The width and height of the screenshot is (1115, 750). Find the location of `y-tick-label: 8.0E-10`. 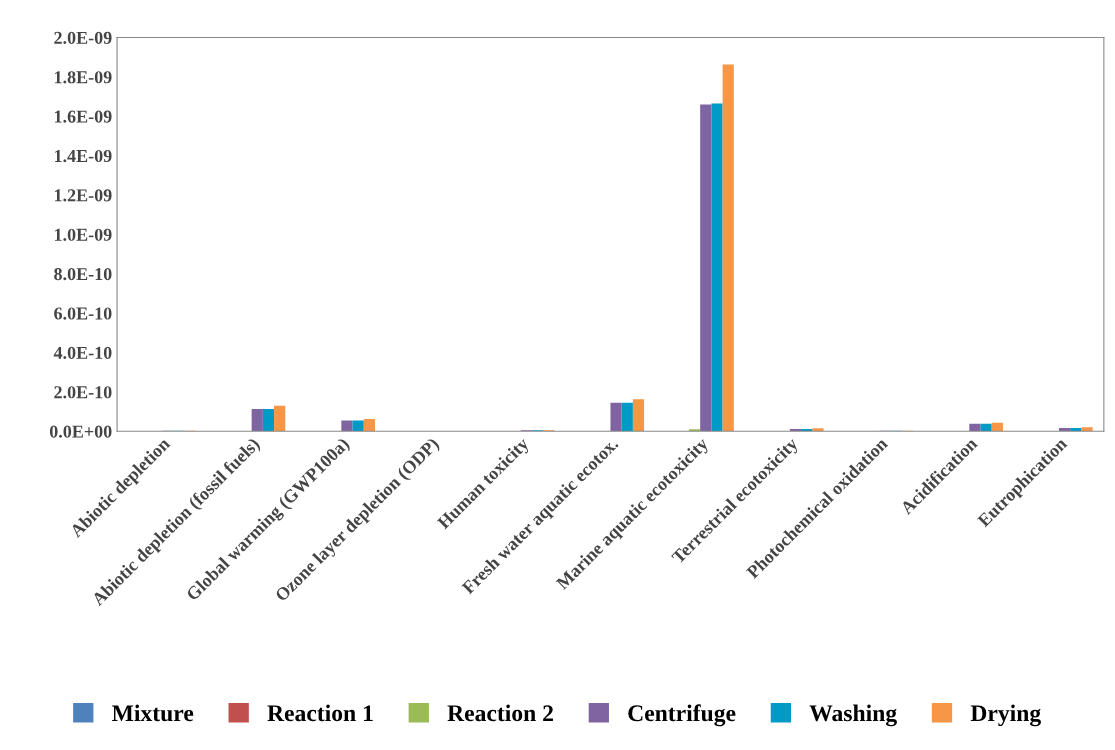

y-tick-label: 8.0E-10 is located at coordinates (83, 274).